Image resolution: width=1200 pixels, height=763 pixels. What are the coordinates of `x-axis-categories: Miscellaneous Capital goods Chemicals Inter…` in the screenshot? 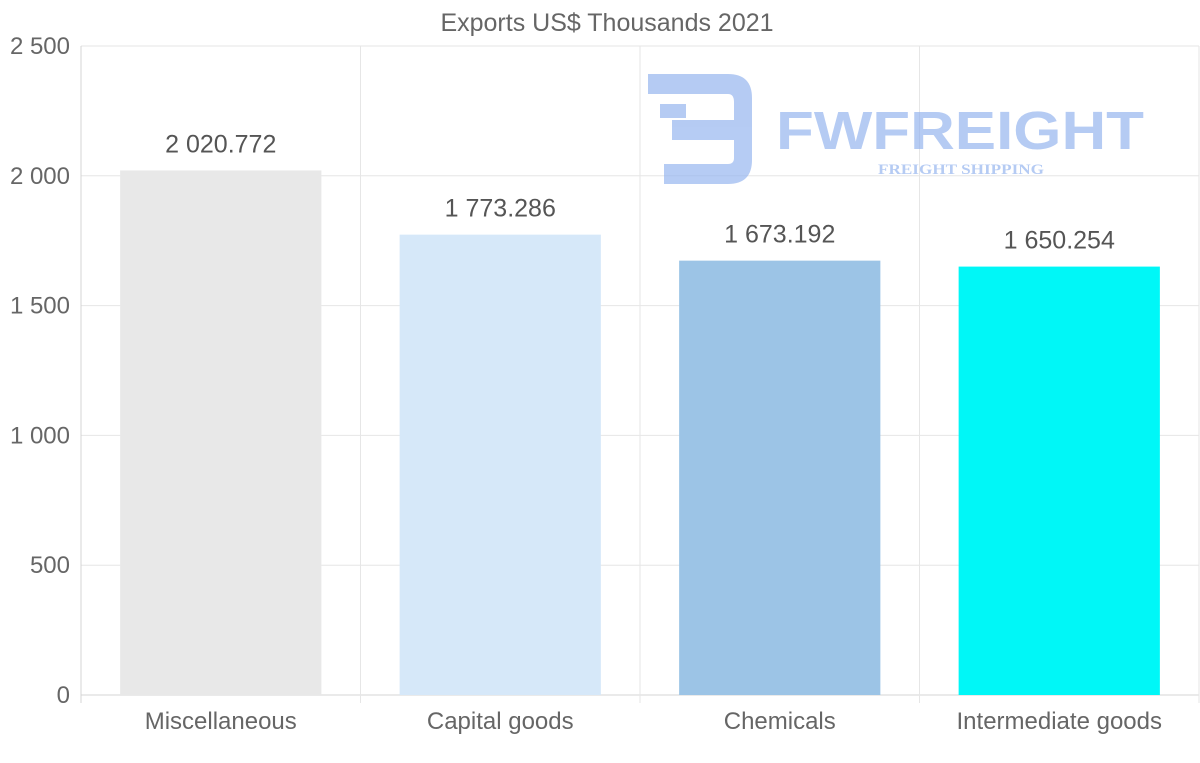 It's located at (653, 721).